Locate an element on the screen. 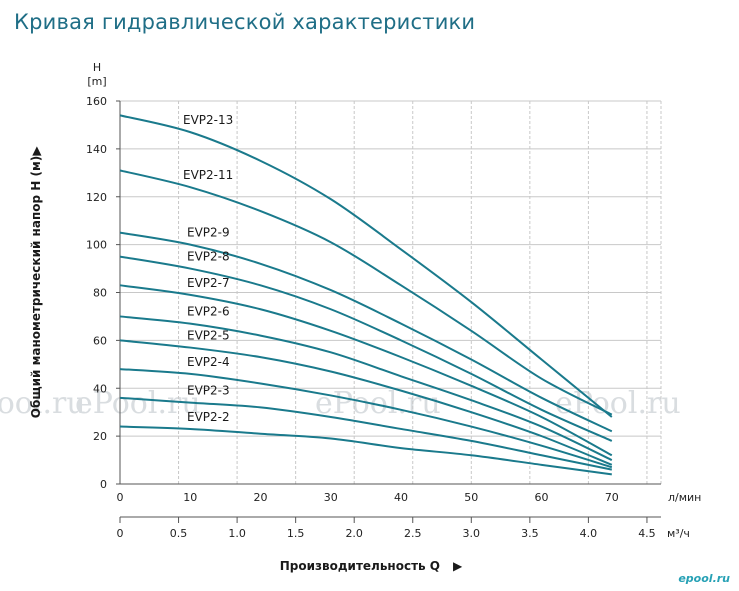 This screenshot has width=739, height=591. curve-label: EVP2-13 is located at coordinates (208, 120).